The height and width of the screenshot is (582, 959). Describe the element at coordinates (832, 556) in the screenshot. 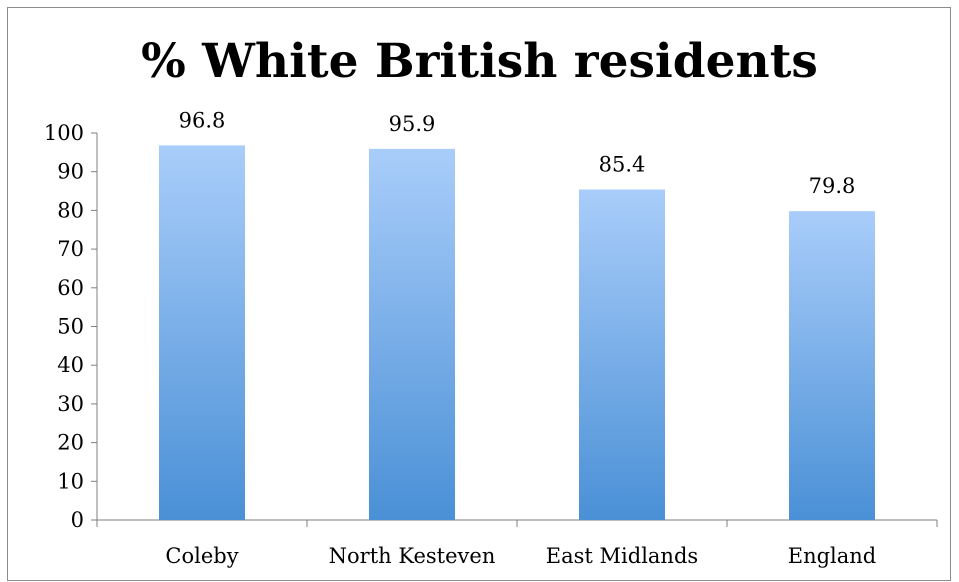

I see `x-category-label: England` at that location.